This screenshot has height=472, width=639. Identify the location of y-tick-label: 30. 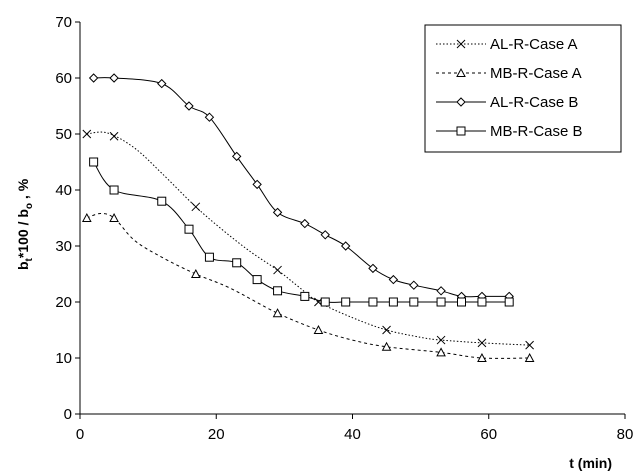
(63, 246).